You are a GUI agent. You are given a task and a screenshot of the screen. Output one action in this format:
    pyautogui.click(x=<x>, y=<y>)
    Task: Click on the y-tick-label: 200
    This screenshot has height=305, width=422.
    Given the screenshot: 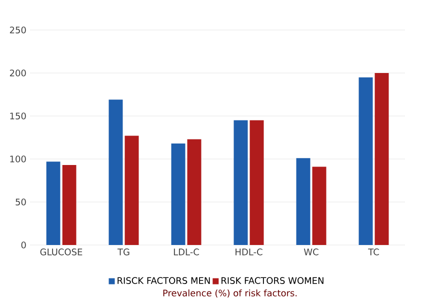 What is the action you would take?
    pyautogui.click(x=18, y=73)
    